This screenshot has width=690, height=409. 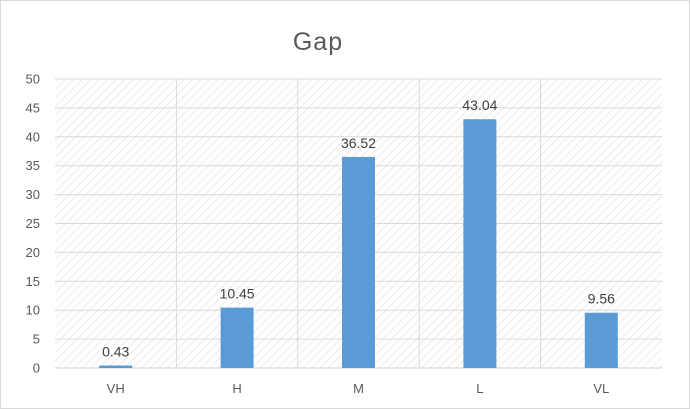 What do you see at coordinates (115, 352) in the screenshot?
I see `data-label-vh: 0.43` at bounding box center [115, 352].